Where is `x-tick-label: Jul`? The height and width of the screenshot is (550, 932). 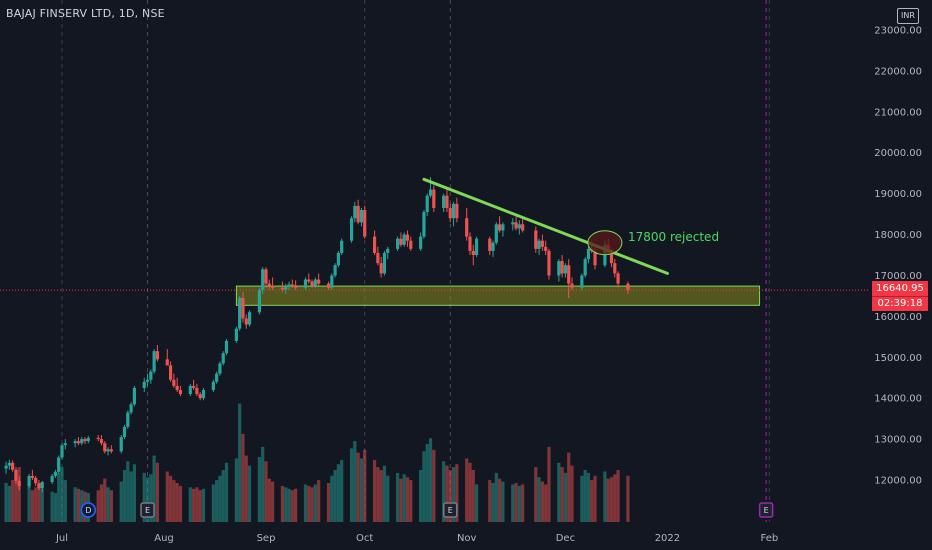
x-tick-label: Jul is located at coordinates (61, 538).